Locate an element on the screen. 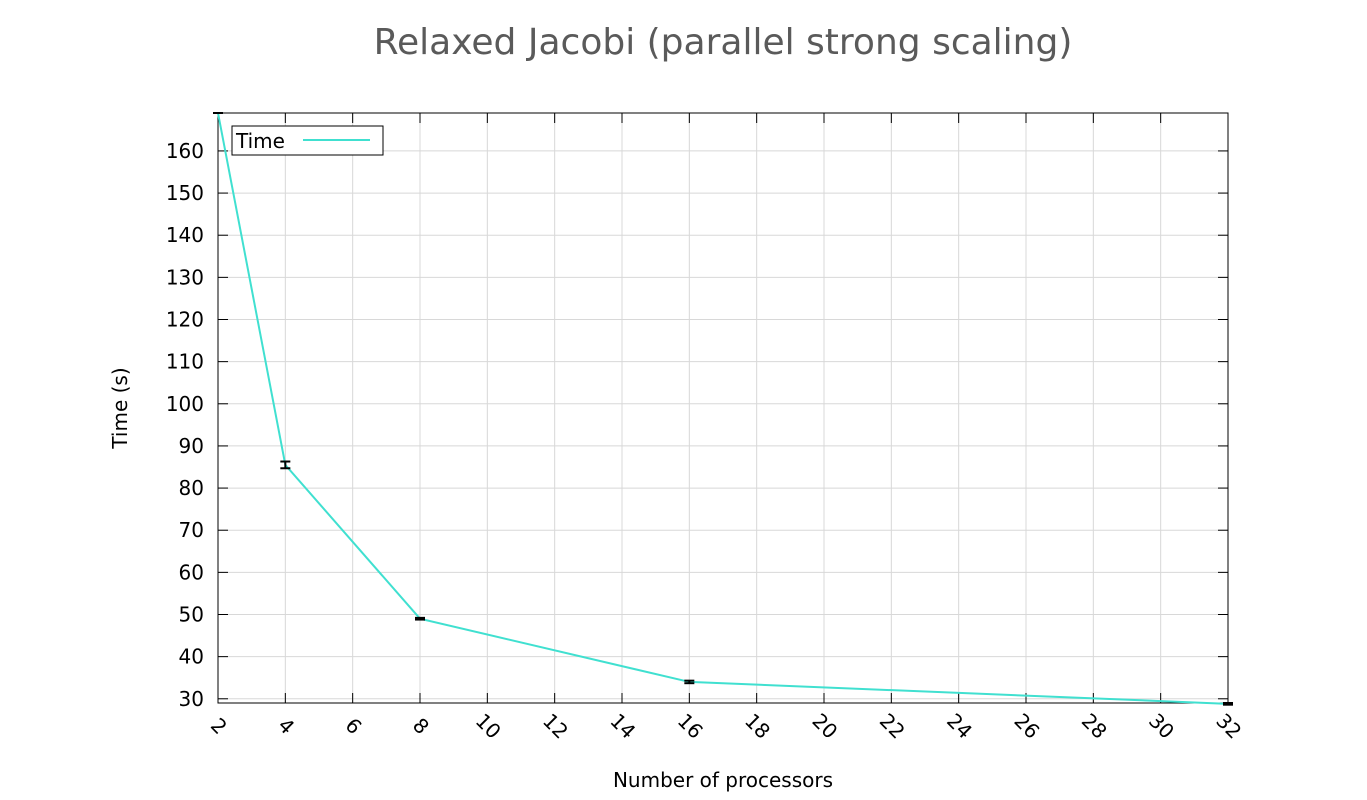 This screenshot has height=800, width=1367. y-tick-label: 50 is located at coordinates (191, 615).